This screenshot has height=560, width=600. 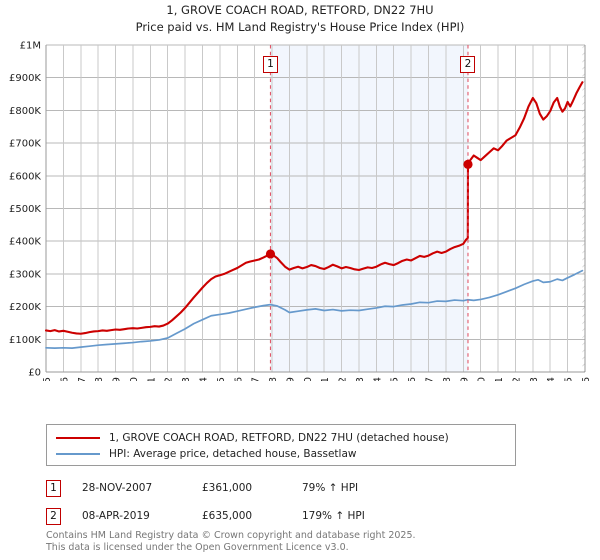 I want to click on series-line-hpi, so click(x=314, y=309).